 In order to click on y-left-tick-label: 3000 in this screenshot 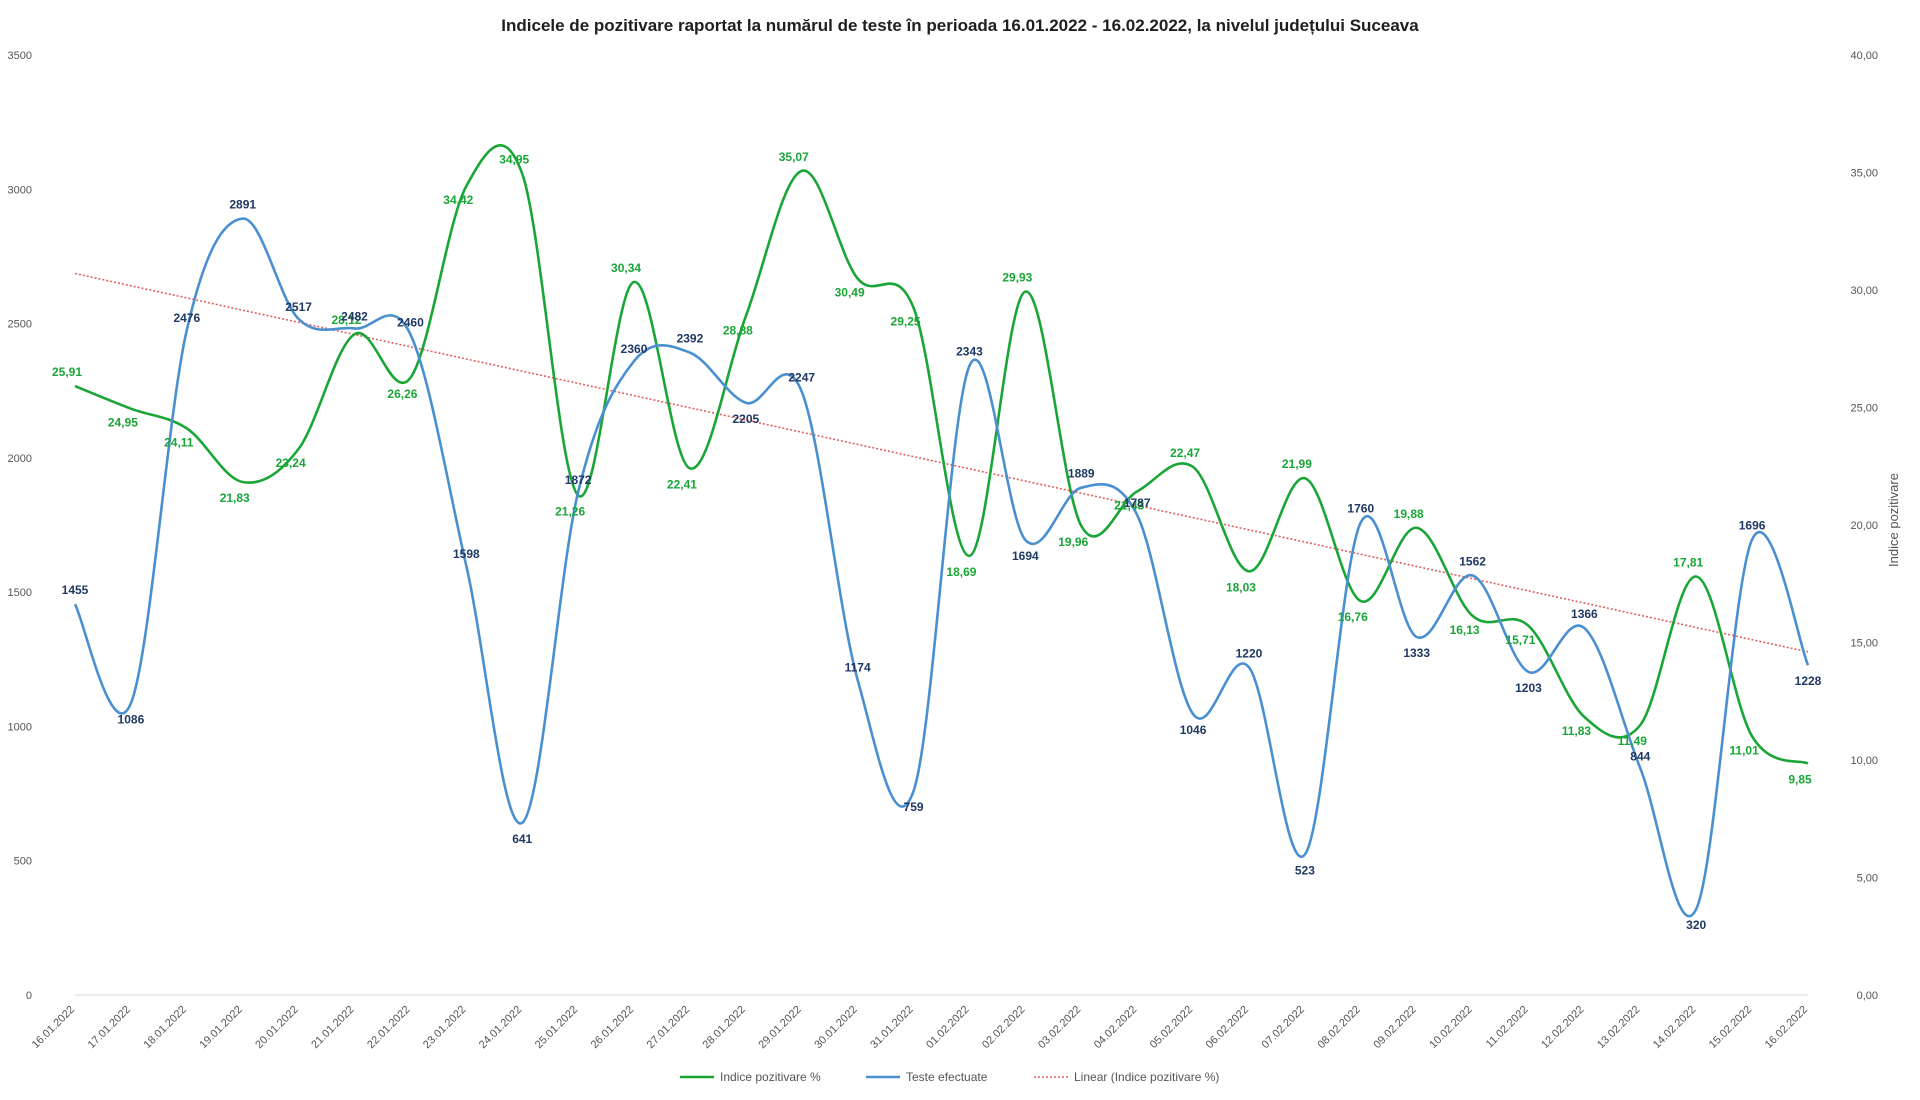, I will do `click(20, 190)`.